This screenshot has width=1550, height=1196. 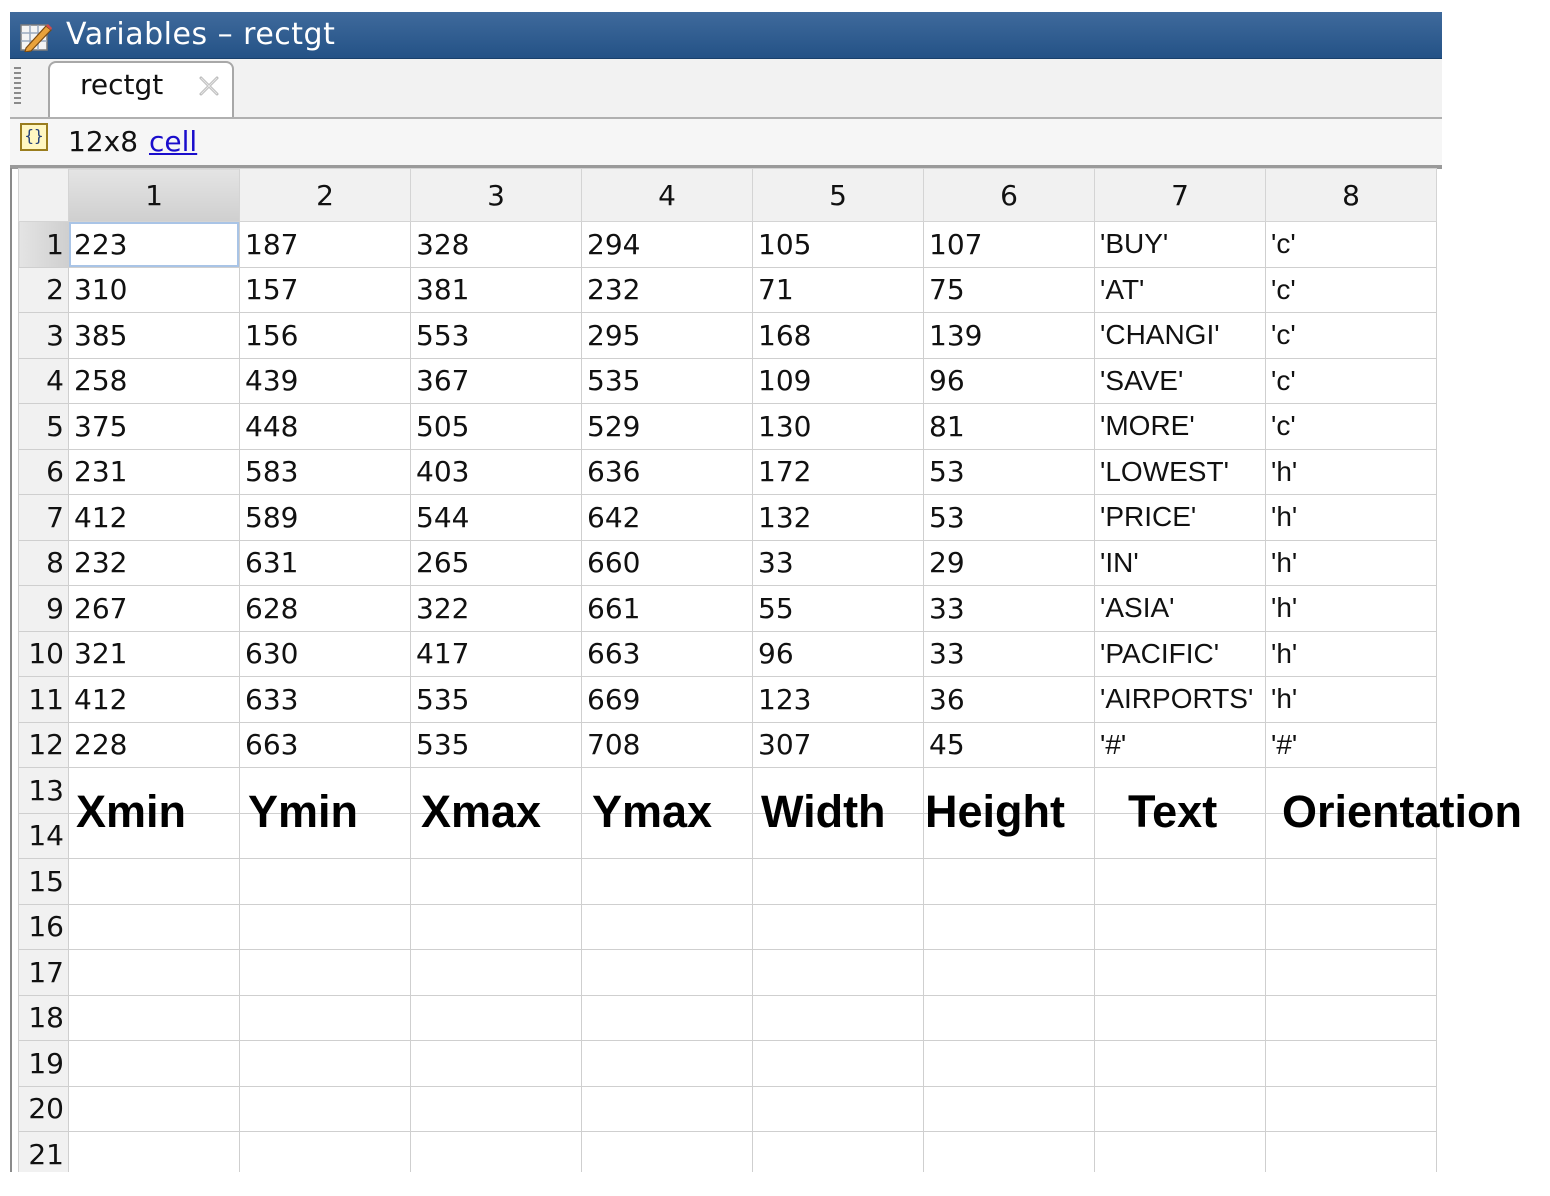 What do you see at coordinates (154, 380) in the screenshot?
I see `table-cell: 258` at bounding box center [154, 380].